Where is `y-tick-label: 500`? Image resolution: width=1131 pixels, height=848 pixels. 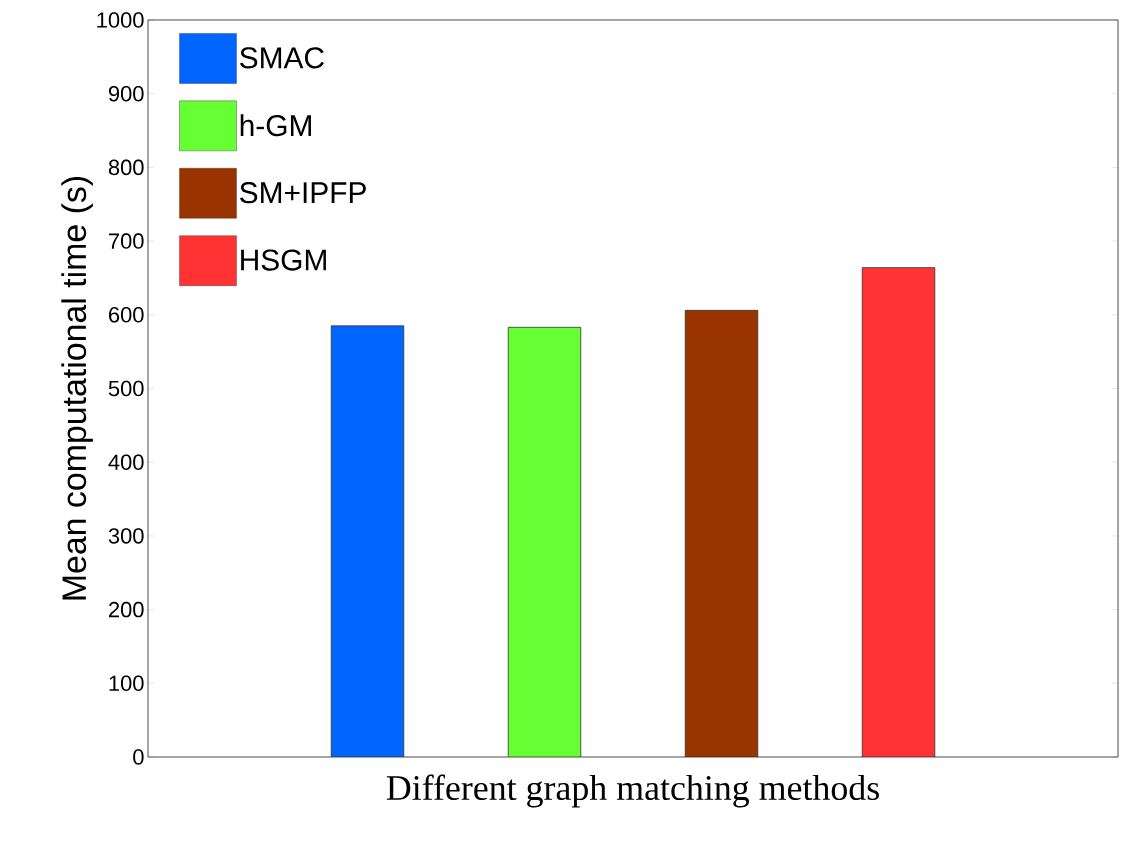 y-tick-label: 500 is located at coordinates (126, 388).